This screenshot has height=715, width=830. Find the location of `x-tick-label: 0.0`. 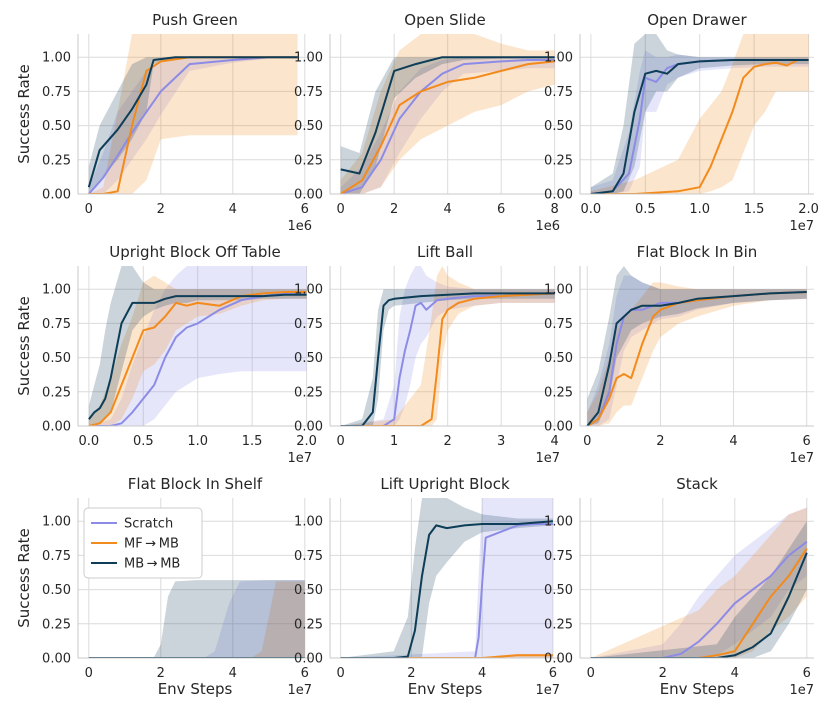

x-tick-label: 0.0 is located at coordinates (89, 441).